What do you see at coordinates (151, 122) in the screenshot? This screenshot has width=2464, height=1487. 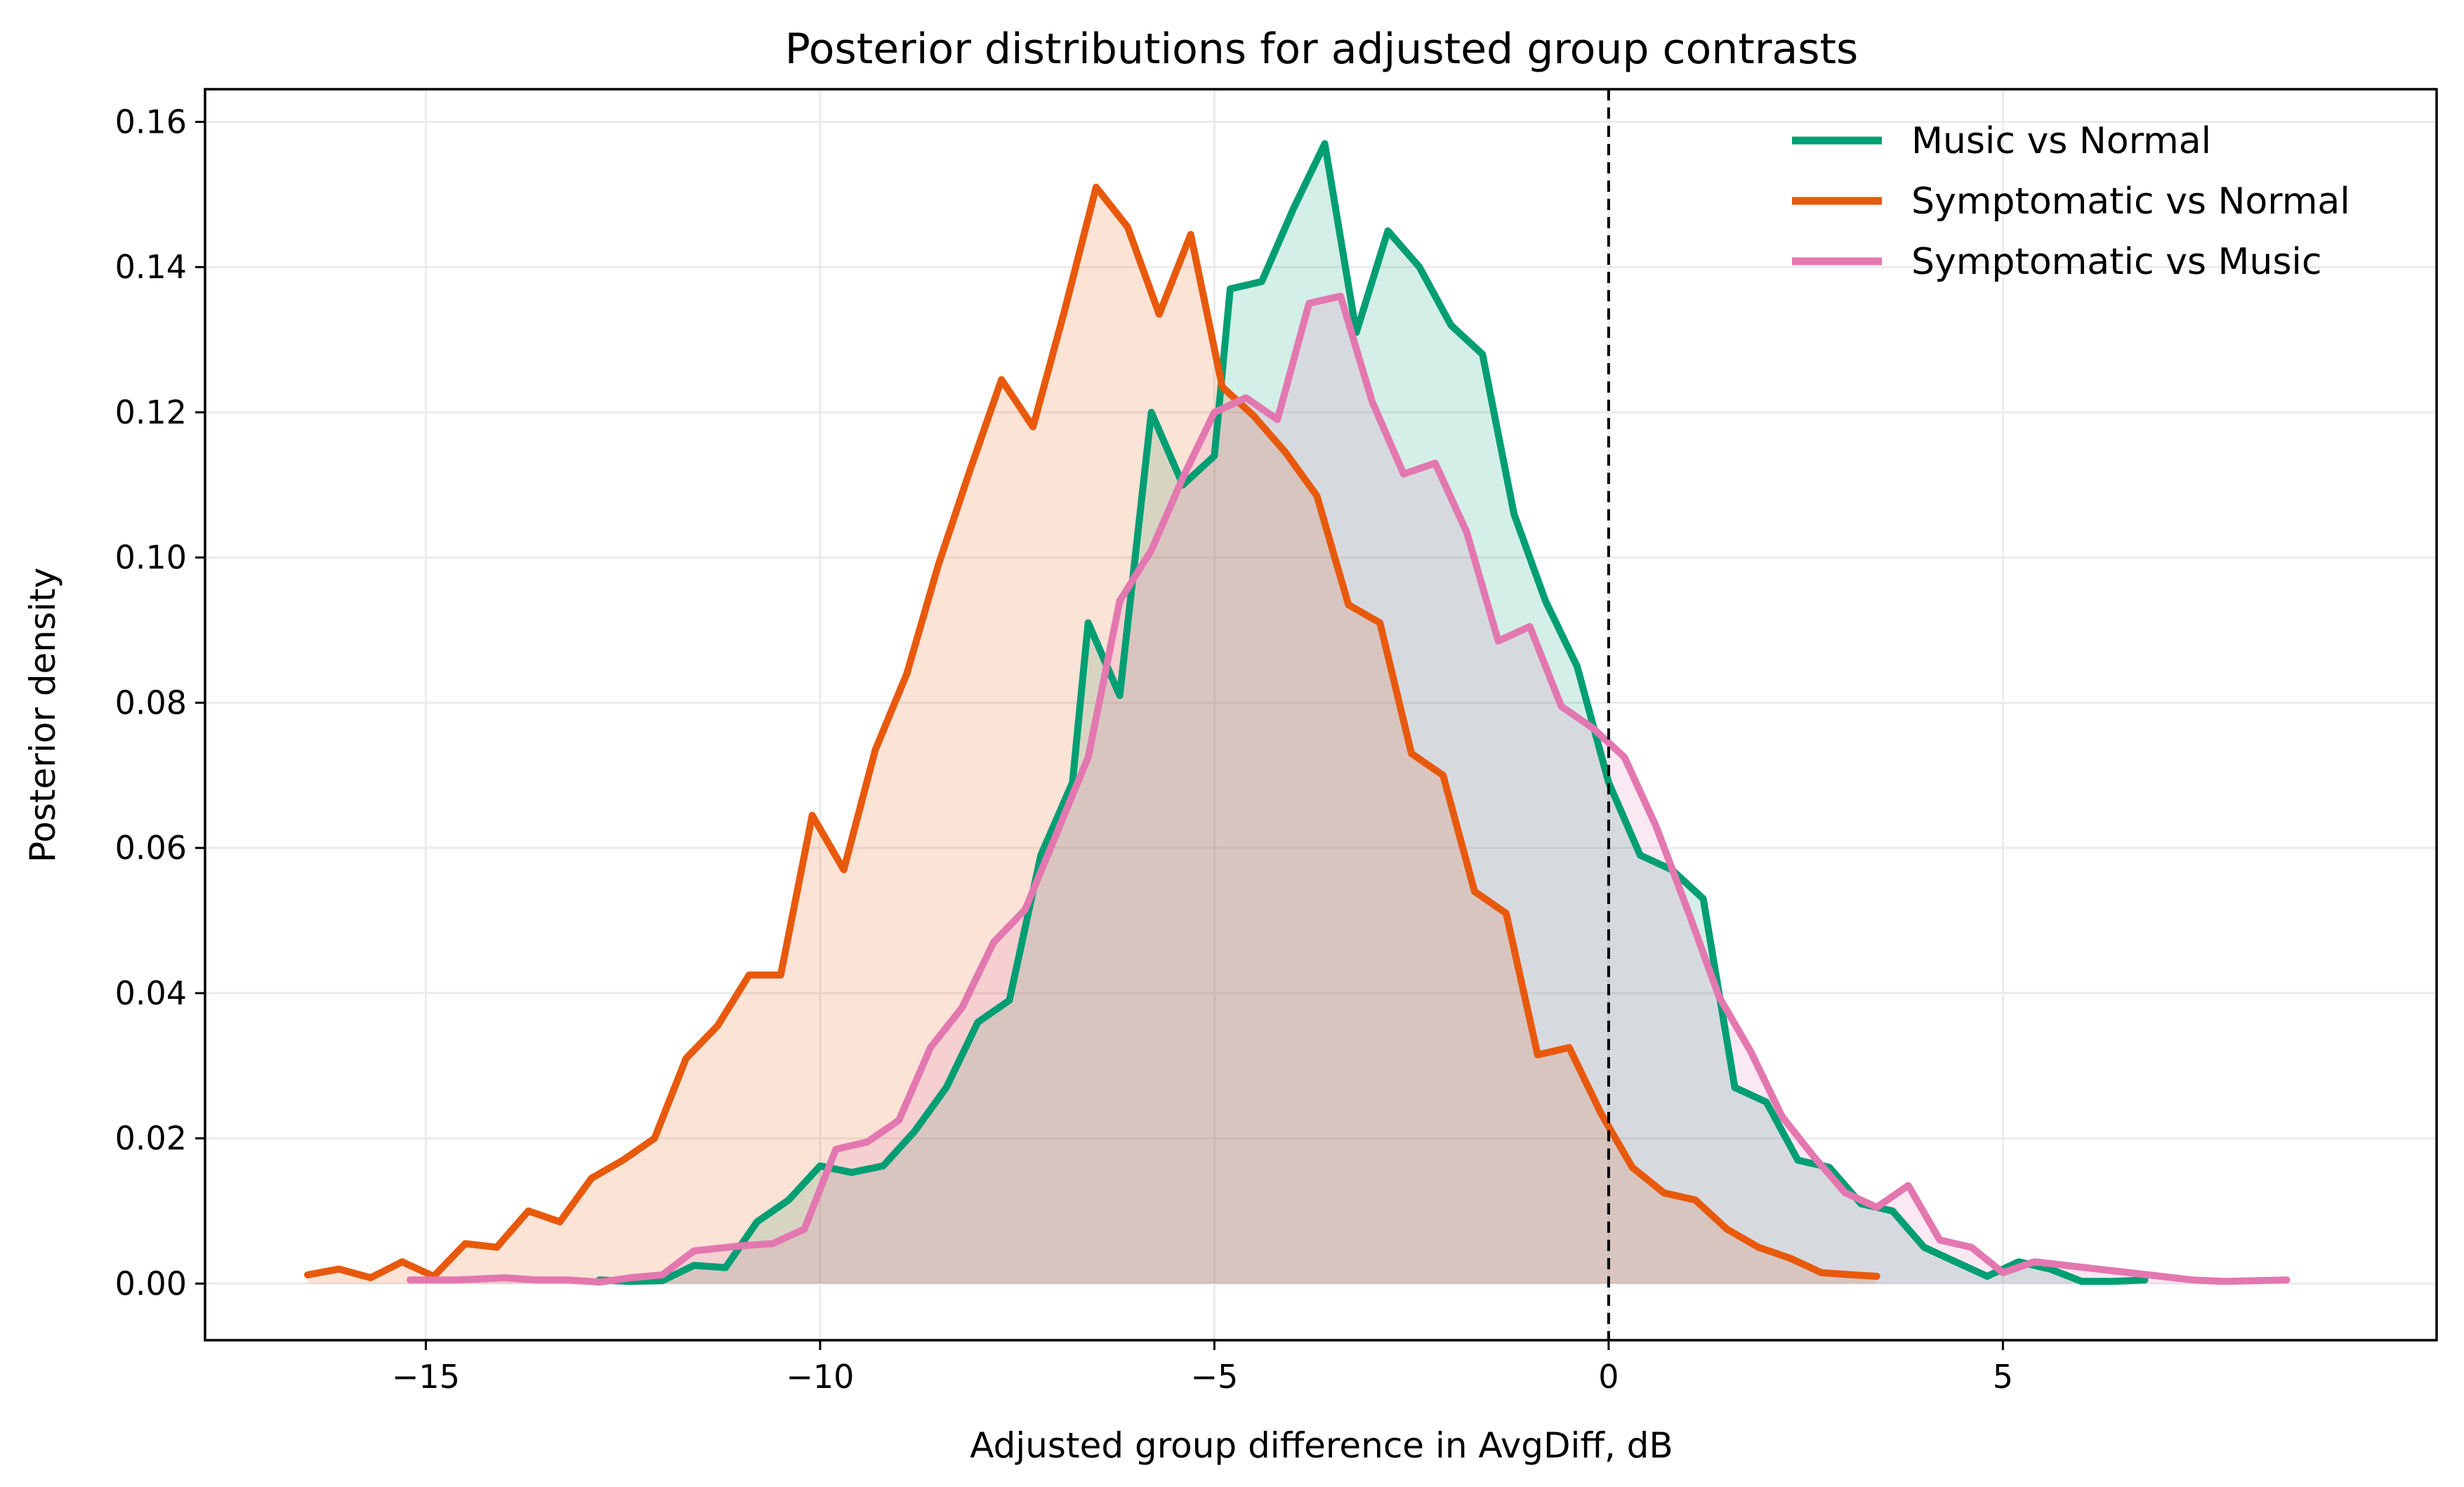 I see `y-tick-label: 0.16` at bounding box center [151, 122].